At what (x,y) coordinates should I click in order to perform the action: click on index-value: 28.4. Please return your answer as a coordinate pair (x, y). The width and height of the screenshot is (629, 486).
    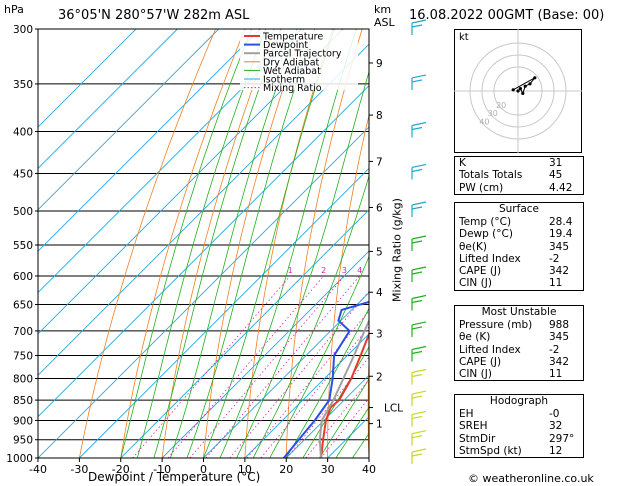
    Looking at the image, I should click on (561, 222).